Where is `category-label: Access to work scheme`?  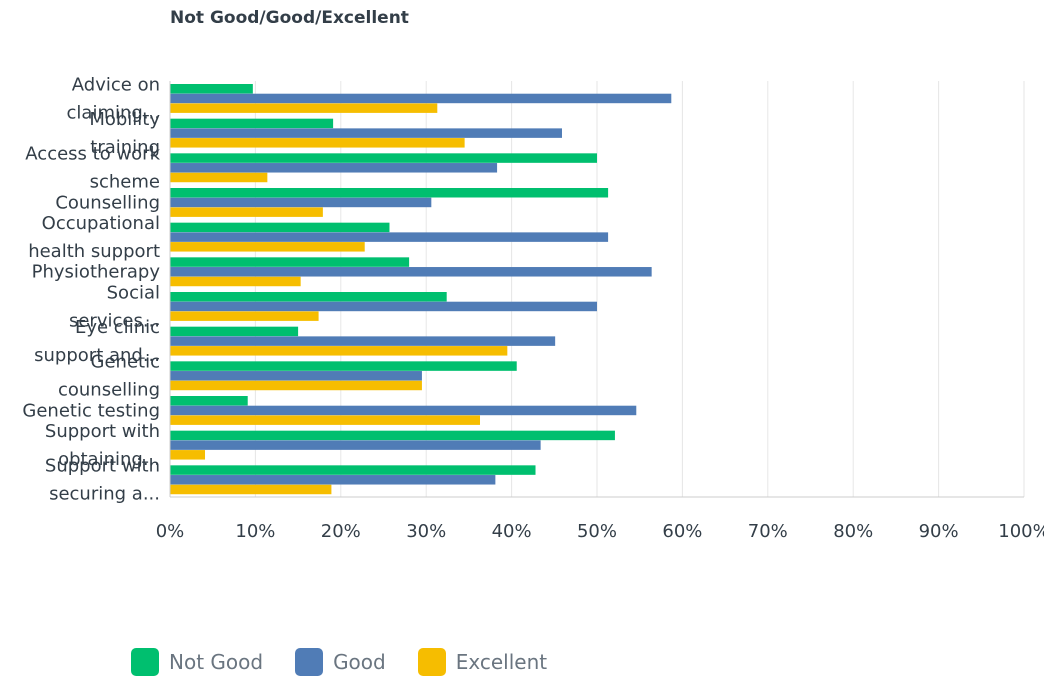 category-label: Access to work scheme is located at coordinates (92, 168).